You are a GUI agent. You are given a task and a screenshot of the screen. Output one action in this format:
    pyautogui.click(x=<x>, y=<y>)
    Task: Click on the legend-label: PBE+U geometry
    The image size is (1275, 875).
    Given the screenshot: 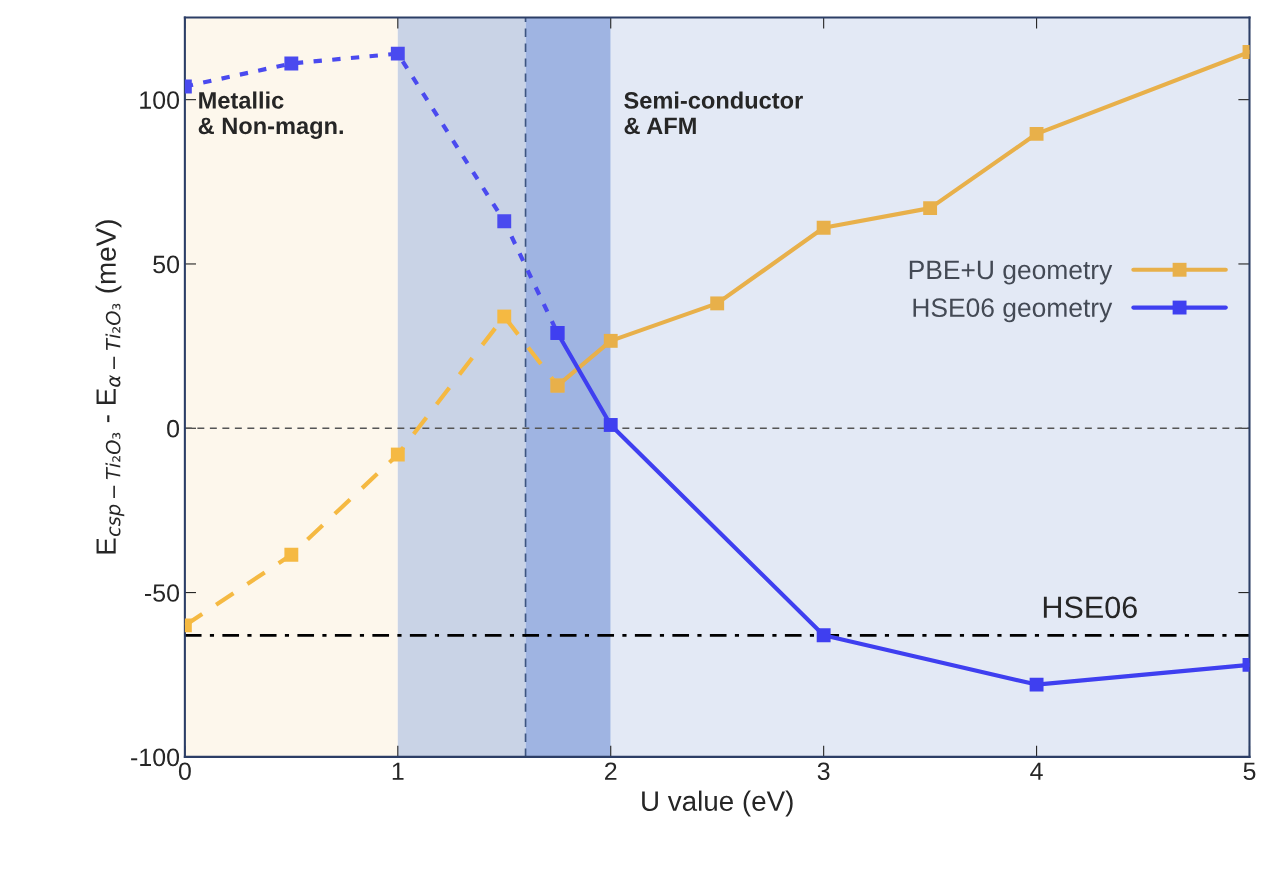 What is the action you would take?
    pyautogui.click(x=1011, y=272)
    